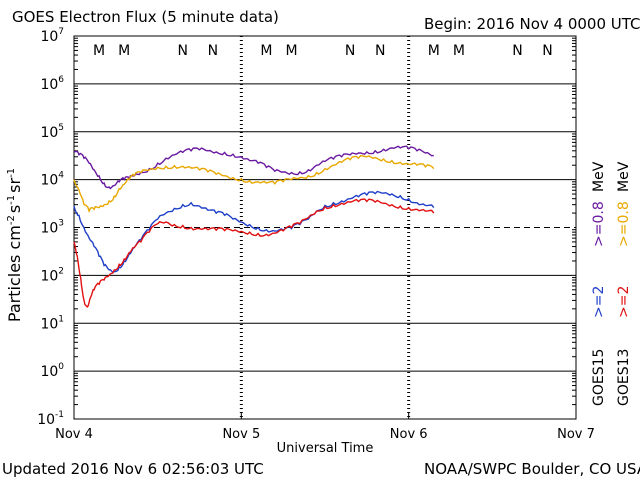 This screenshot has width=640, height=480. What do you see at coordinates (52, 36) in the screenshot?
I see `y-tick-label: 10⁷` at bounding box center [52, 36].